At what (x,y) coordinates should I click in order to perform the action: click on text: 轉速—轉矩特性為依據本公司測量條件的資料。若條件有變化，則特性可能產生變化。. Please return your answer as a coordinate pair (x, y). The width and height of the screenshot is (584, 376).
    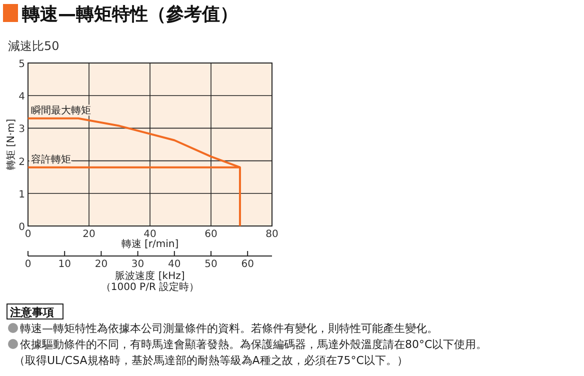
    Looking at the image, I should click on (229, 328).